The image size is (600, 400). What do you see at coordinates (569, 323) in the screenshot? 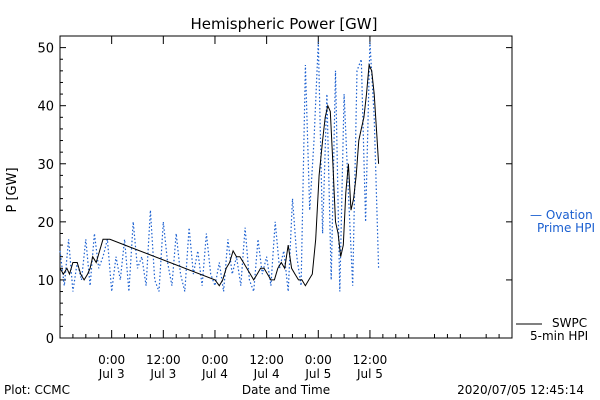
I see `legend-swpc-line1: SWPC` at bounding box center [569, 323].